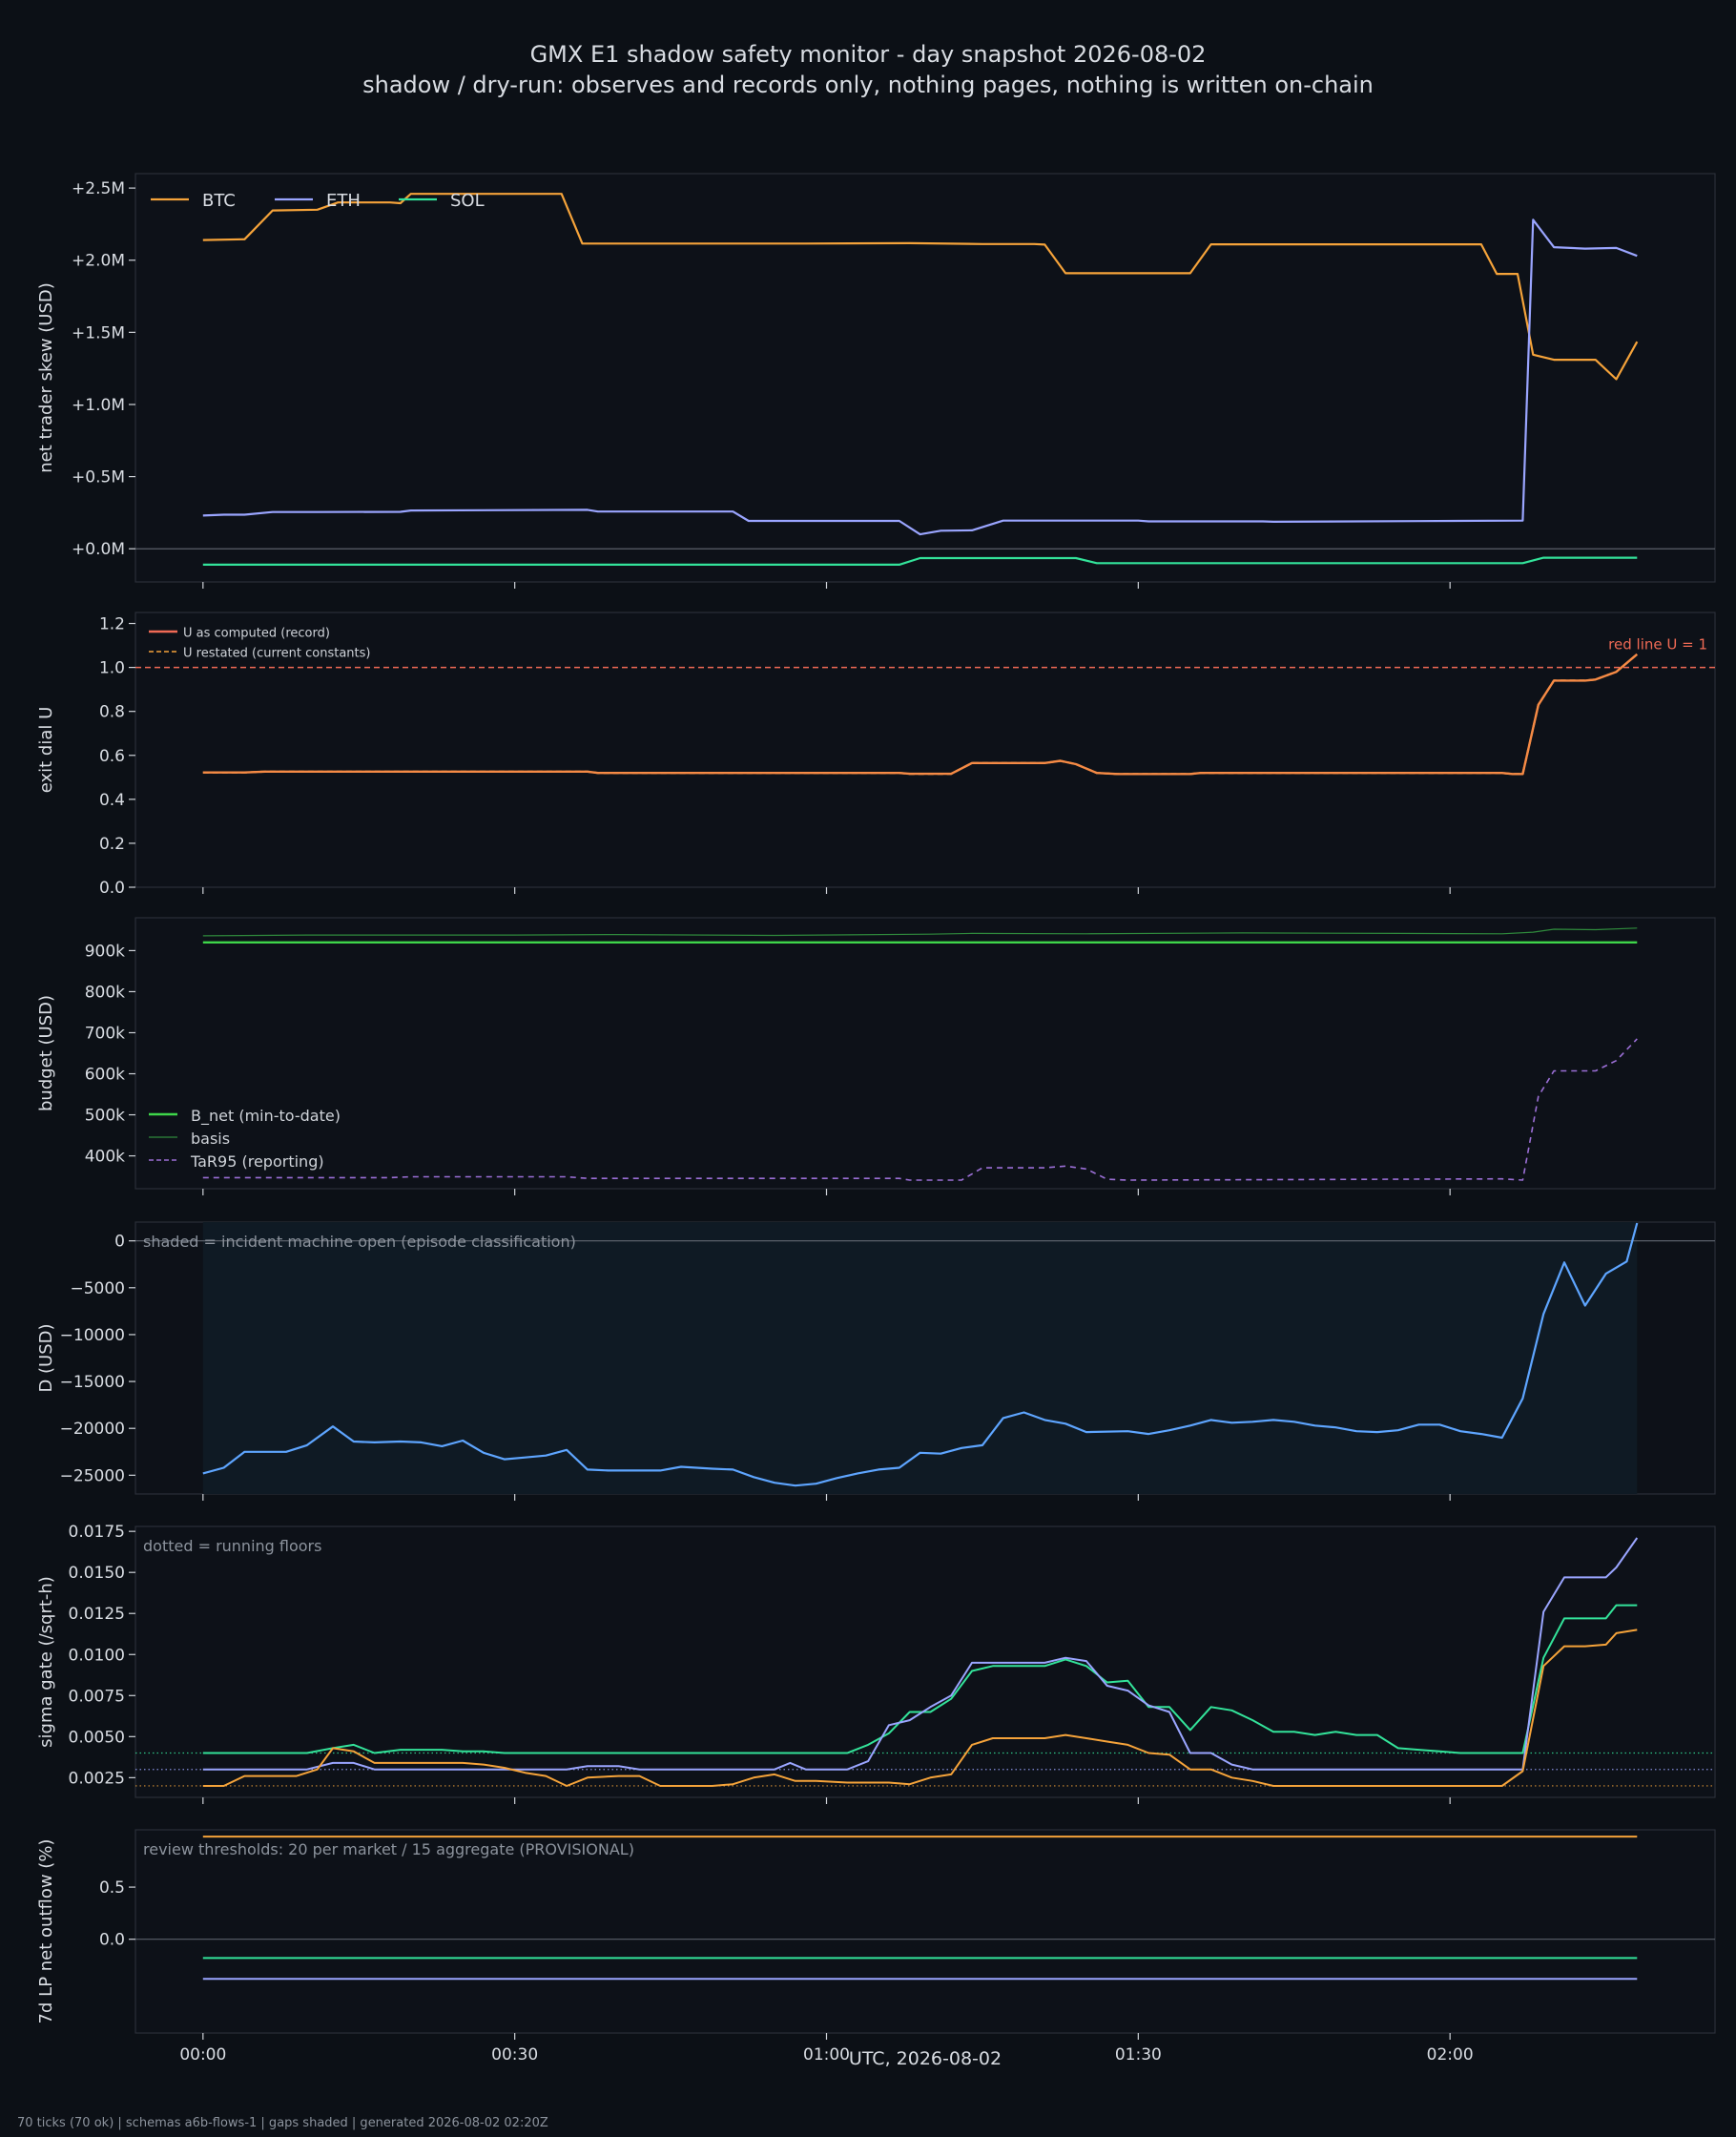  Describe the element at coordinates (112, 1888) in the screenshot. I see `y-tick-label: 0.5` at that location.